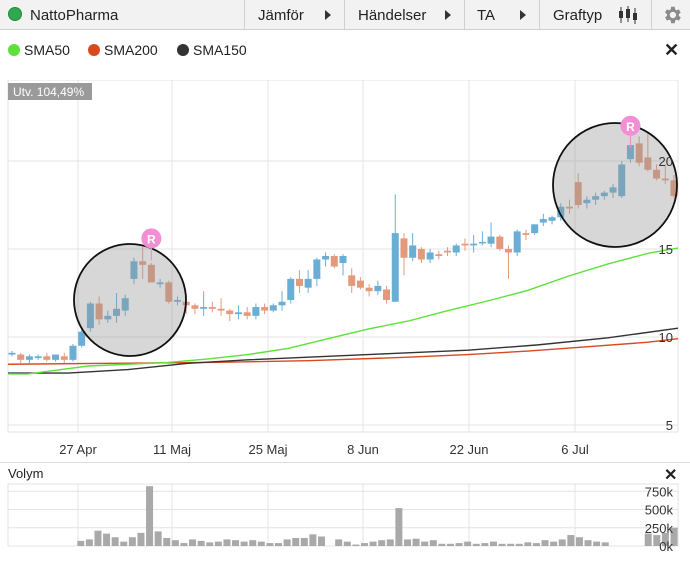  Describe the element at coordinates (363, 449) in the screenshot. I see `x-tick-label: 8 Jun` at that location.